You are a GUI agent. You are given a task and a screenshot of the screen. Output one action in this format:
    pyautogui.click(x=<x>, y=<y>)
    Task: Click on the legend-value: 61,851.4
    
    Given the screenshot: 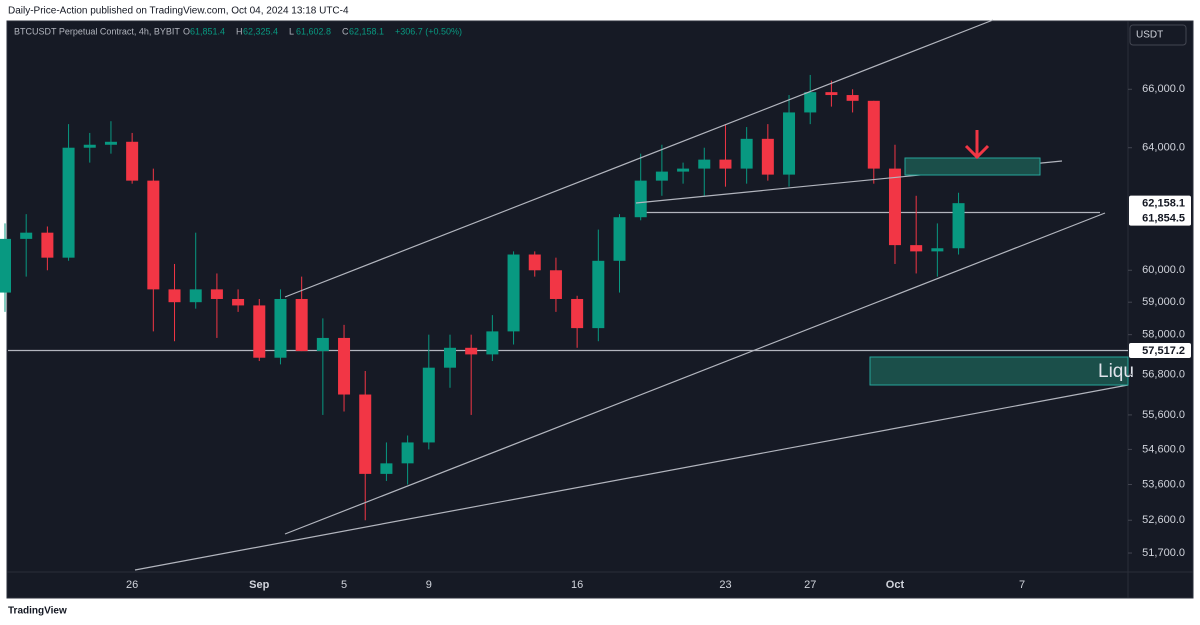 What is the action you would take?
    pyautogui.click(x=207, y=31)
    